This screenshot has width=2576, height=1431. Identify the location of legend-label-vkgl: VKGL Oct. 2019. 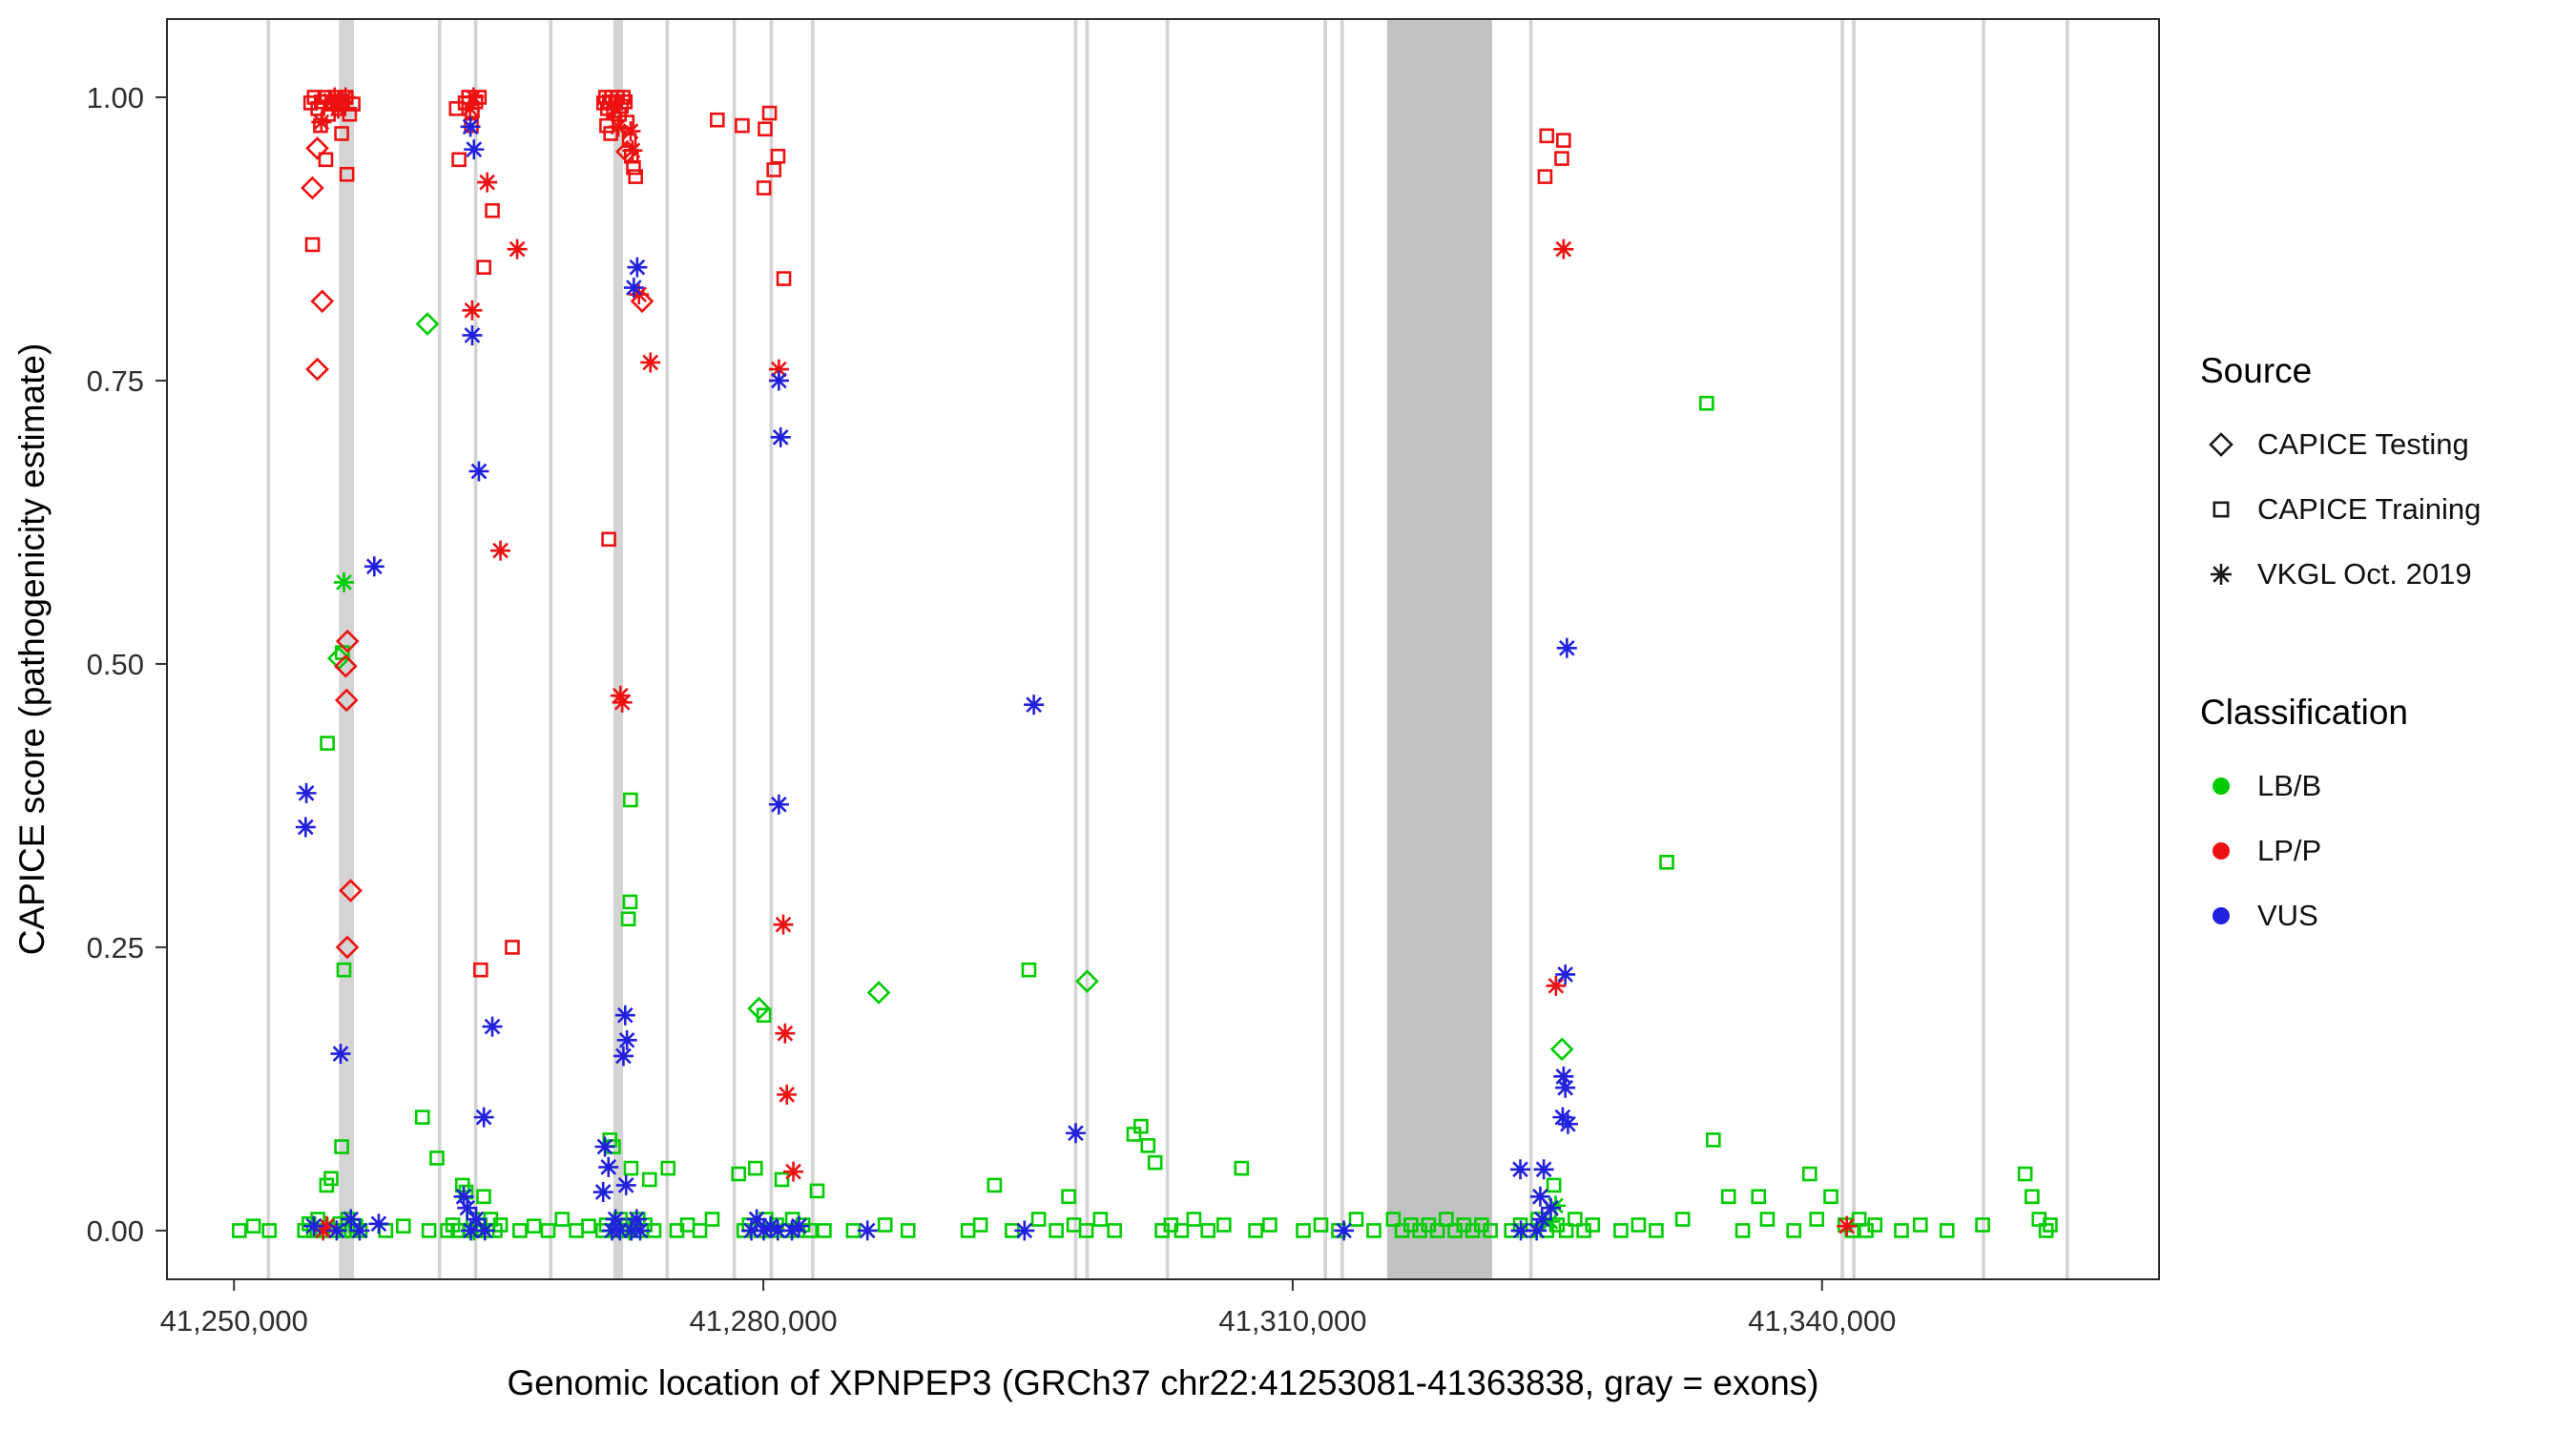
(2364, 574).